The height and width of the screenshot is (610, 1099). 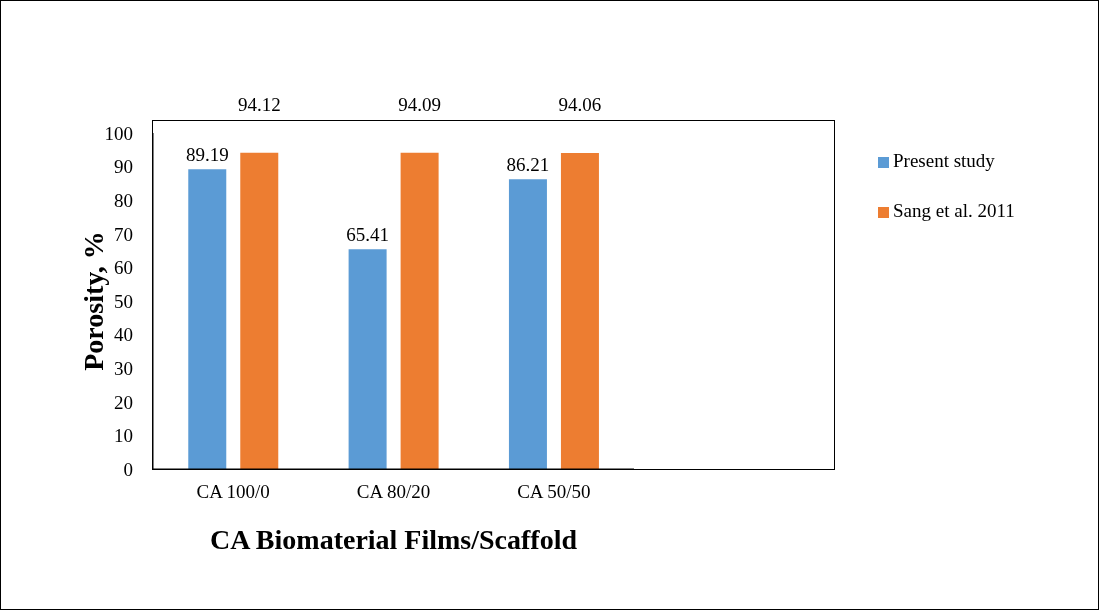 I want to click on y-tick-label: 50, so click(x=123, y=301).